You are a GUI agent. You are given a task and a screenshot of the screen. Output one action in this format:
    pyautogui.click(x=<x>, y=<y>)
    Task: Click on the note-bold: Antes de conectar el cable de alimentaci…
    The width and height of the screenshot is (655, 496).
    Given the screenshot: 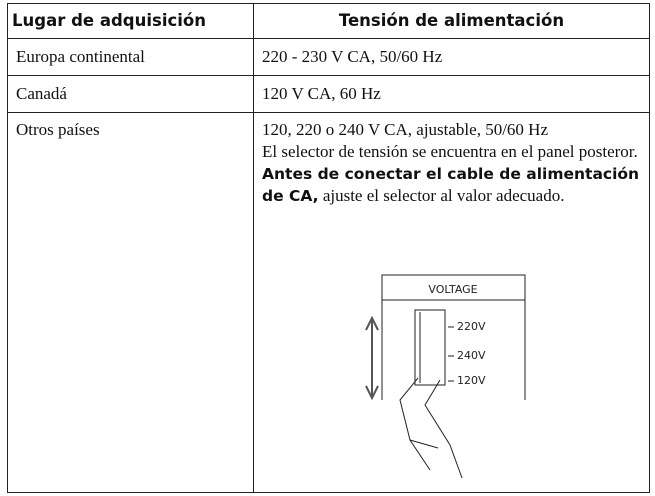 What is the action you would take?
    pyautogui.click(x=451, y=185)
    